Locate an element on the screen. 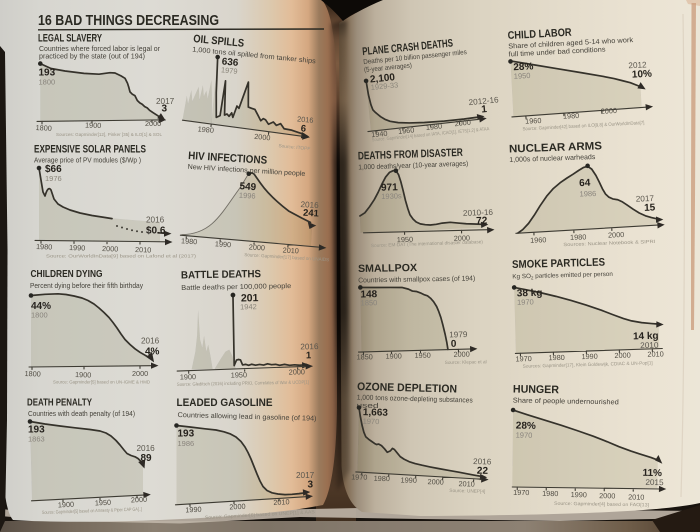 This screenshot has width=700, height=532. svg-text: HUNGER is located at coordinates (536, 390).